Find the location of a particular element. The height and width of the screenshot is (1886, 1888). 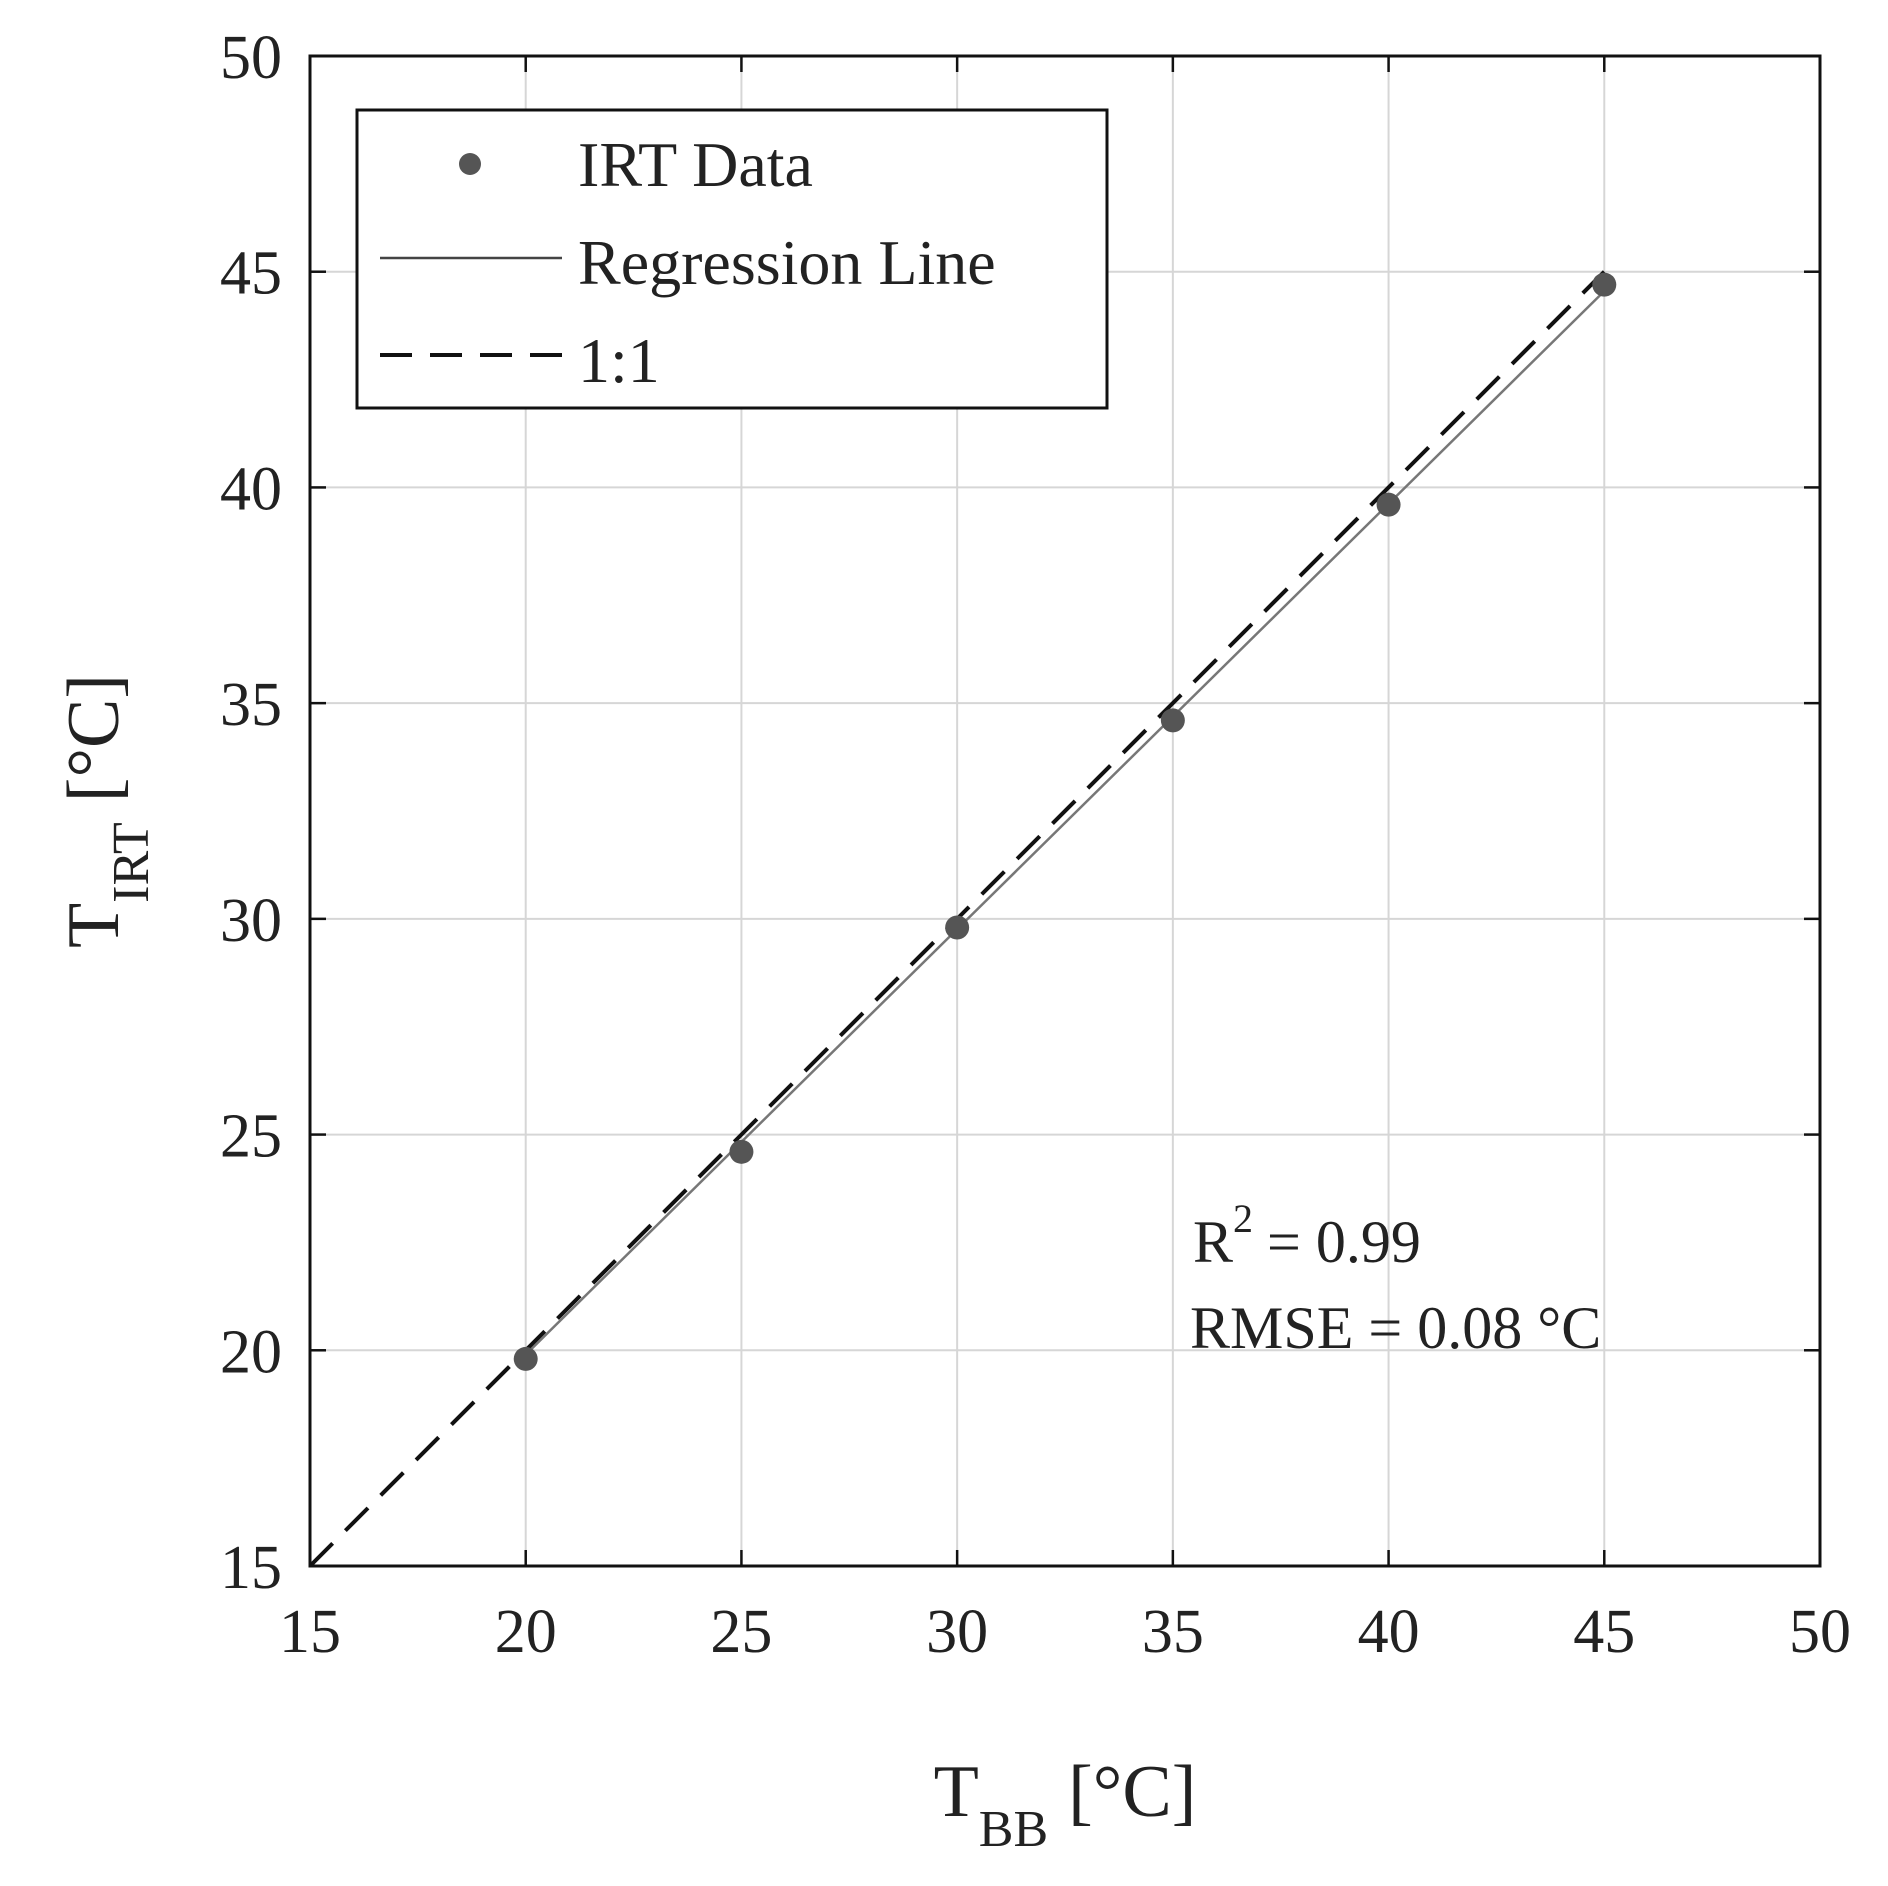

x-tick-label: 30 is located at coordinates (957, 1632).